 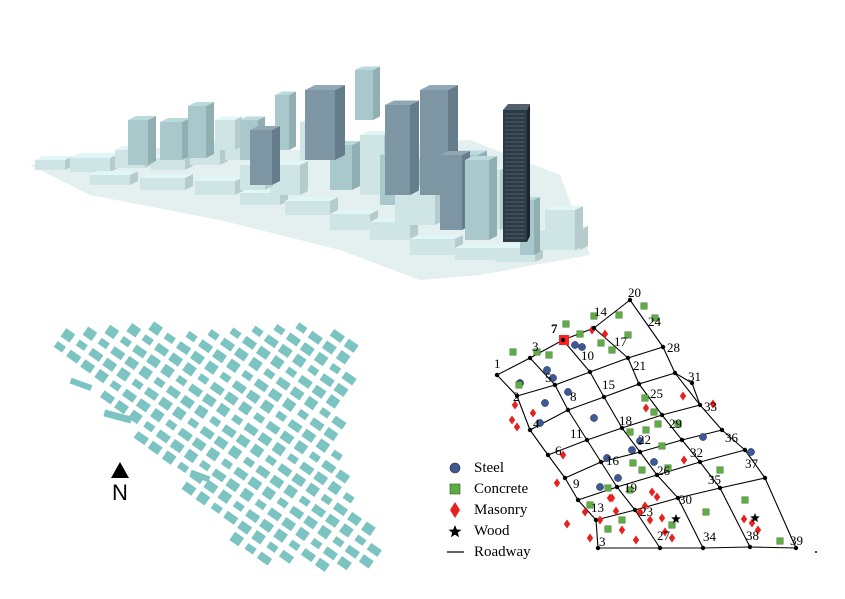 I want to click on node-label: 24, so click(x=655, y=321).